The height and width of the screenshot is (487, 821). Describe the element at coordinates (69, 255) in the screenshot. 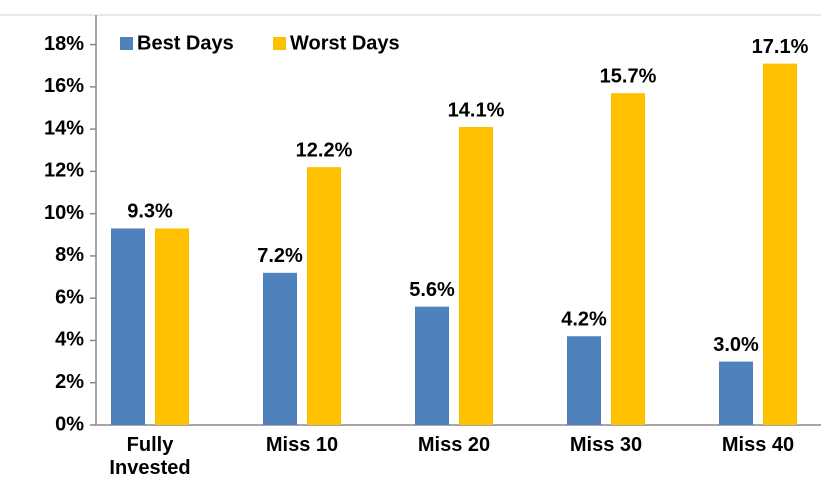

I see `y-tick-label: 8%` at that location.